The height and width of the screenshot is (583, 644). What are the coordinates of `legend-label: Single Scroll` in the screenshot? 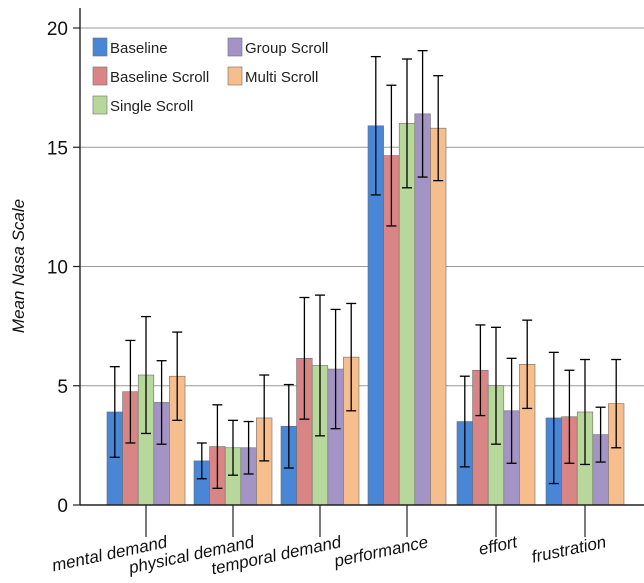 It's located at (151, 106).